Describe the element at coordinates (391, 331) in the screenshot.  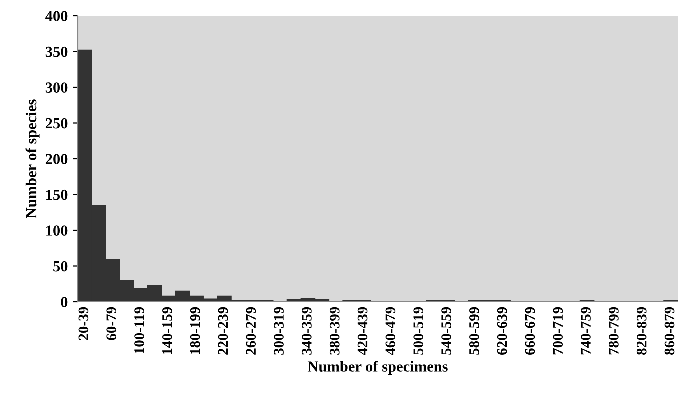
I see `x-tick-label: 460-479` at that location.